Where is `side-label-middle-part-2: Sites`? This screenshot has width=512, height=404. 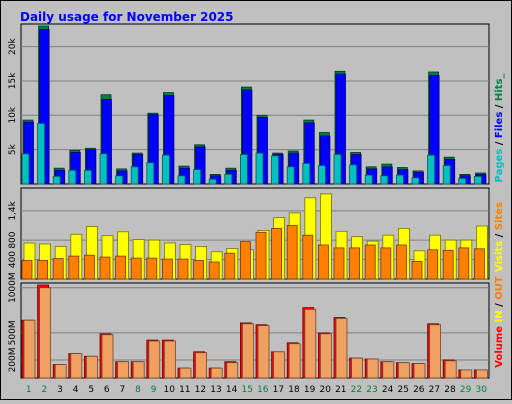 side-label-middle-part-2: Sites is located at coordinates (499, 216).